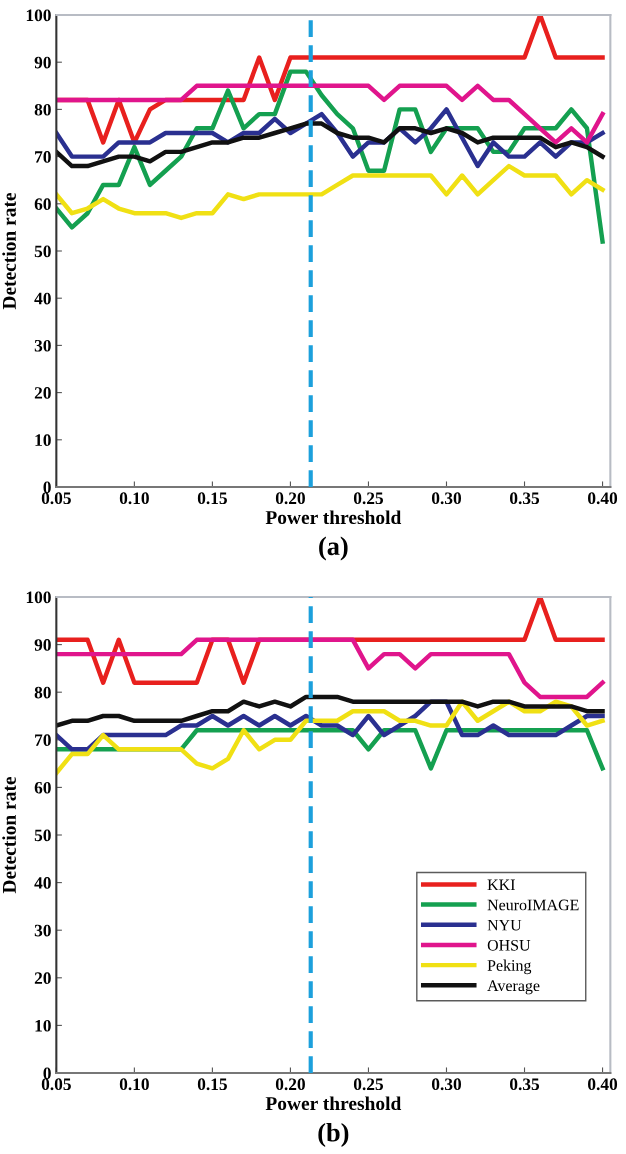 This screenshot has width=626, height=1154. What do you see at coordinates (333, 548) in the screenshot?
I see `text: (a)` at bounding box center [333, 548].